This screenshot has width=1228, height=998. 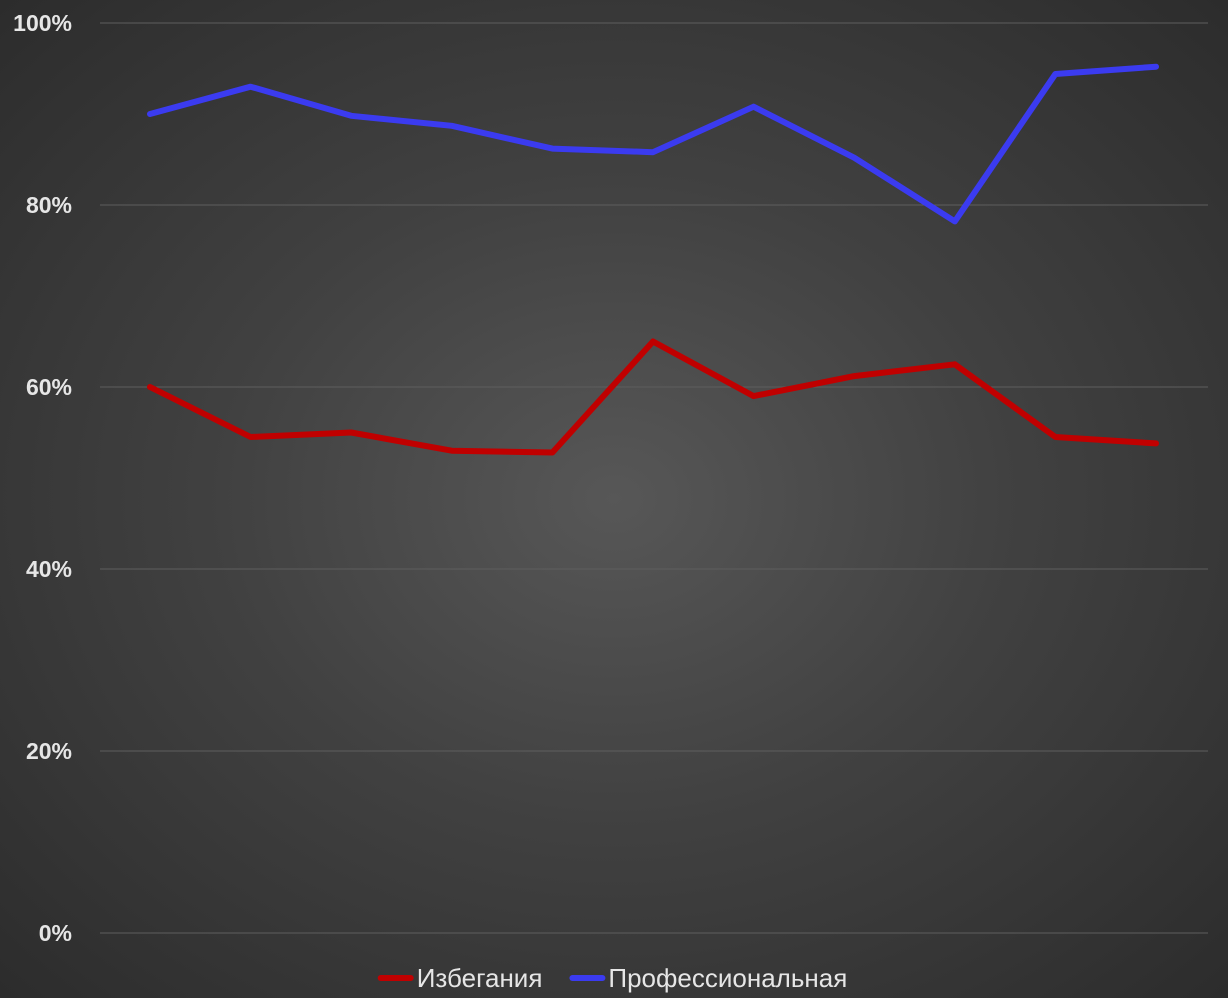 I want to click on y-tick-label: 100%, so click(x=42, y=23).